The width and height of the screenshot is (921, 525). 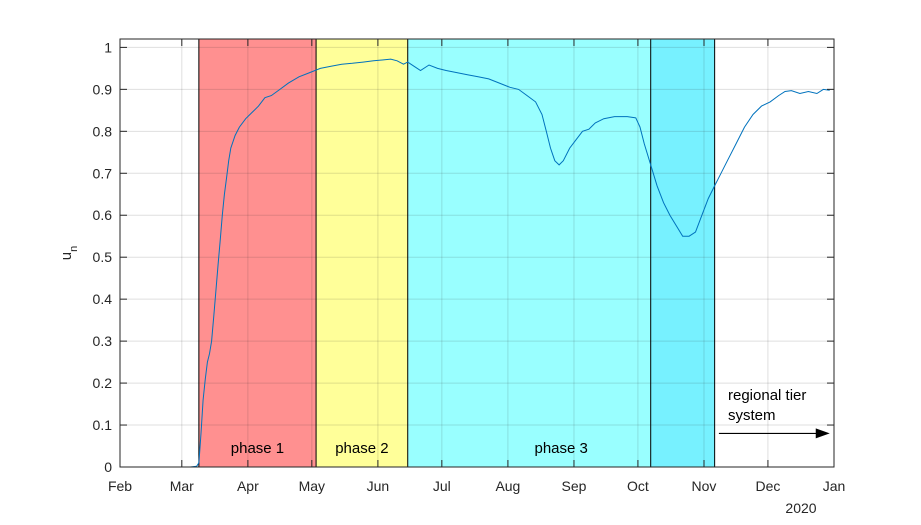 I want to click on region-2-fill, so click(x=362, y=253).